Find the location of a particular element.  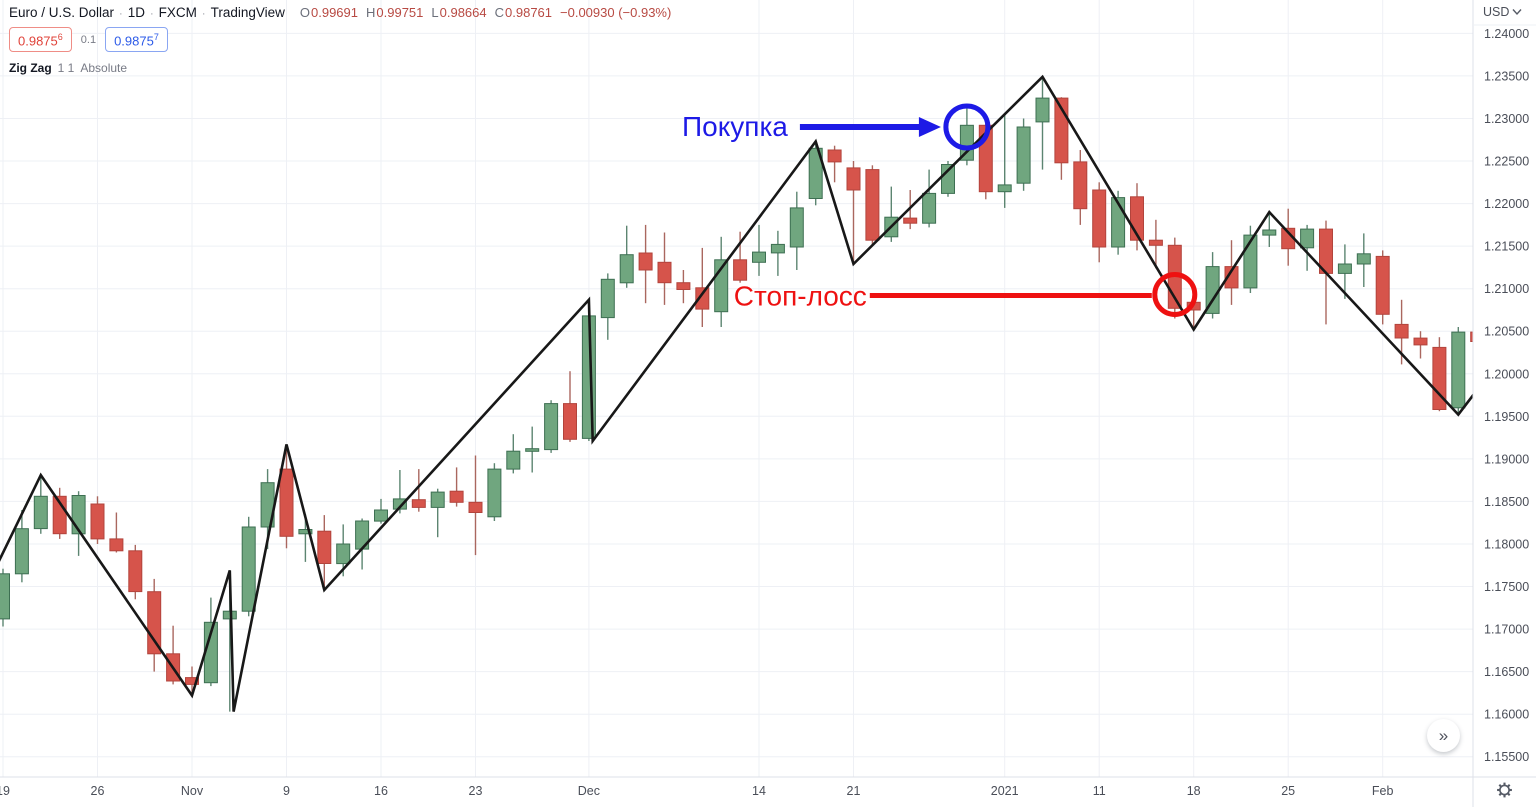

double-chevron-right-icon: » is located at coordinates (1443, 735).